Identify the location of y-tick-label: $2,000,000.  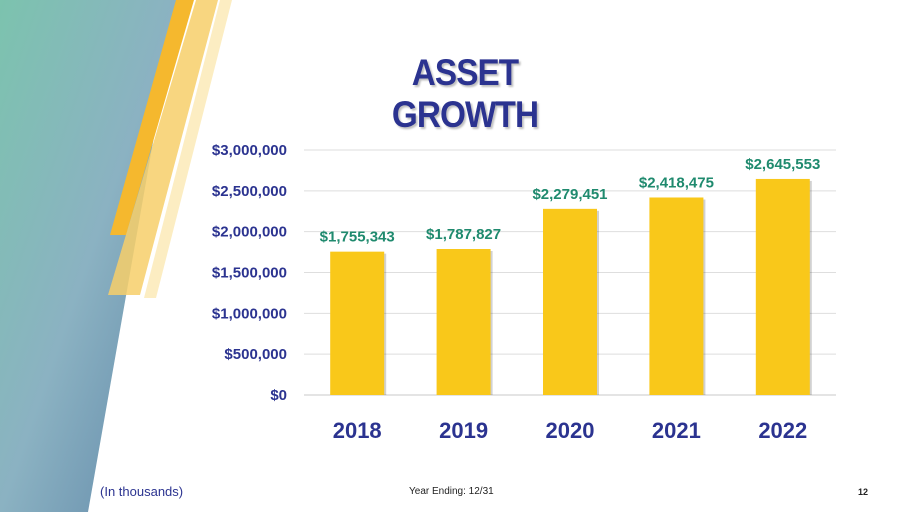
(249, 232).